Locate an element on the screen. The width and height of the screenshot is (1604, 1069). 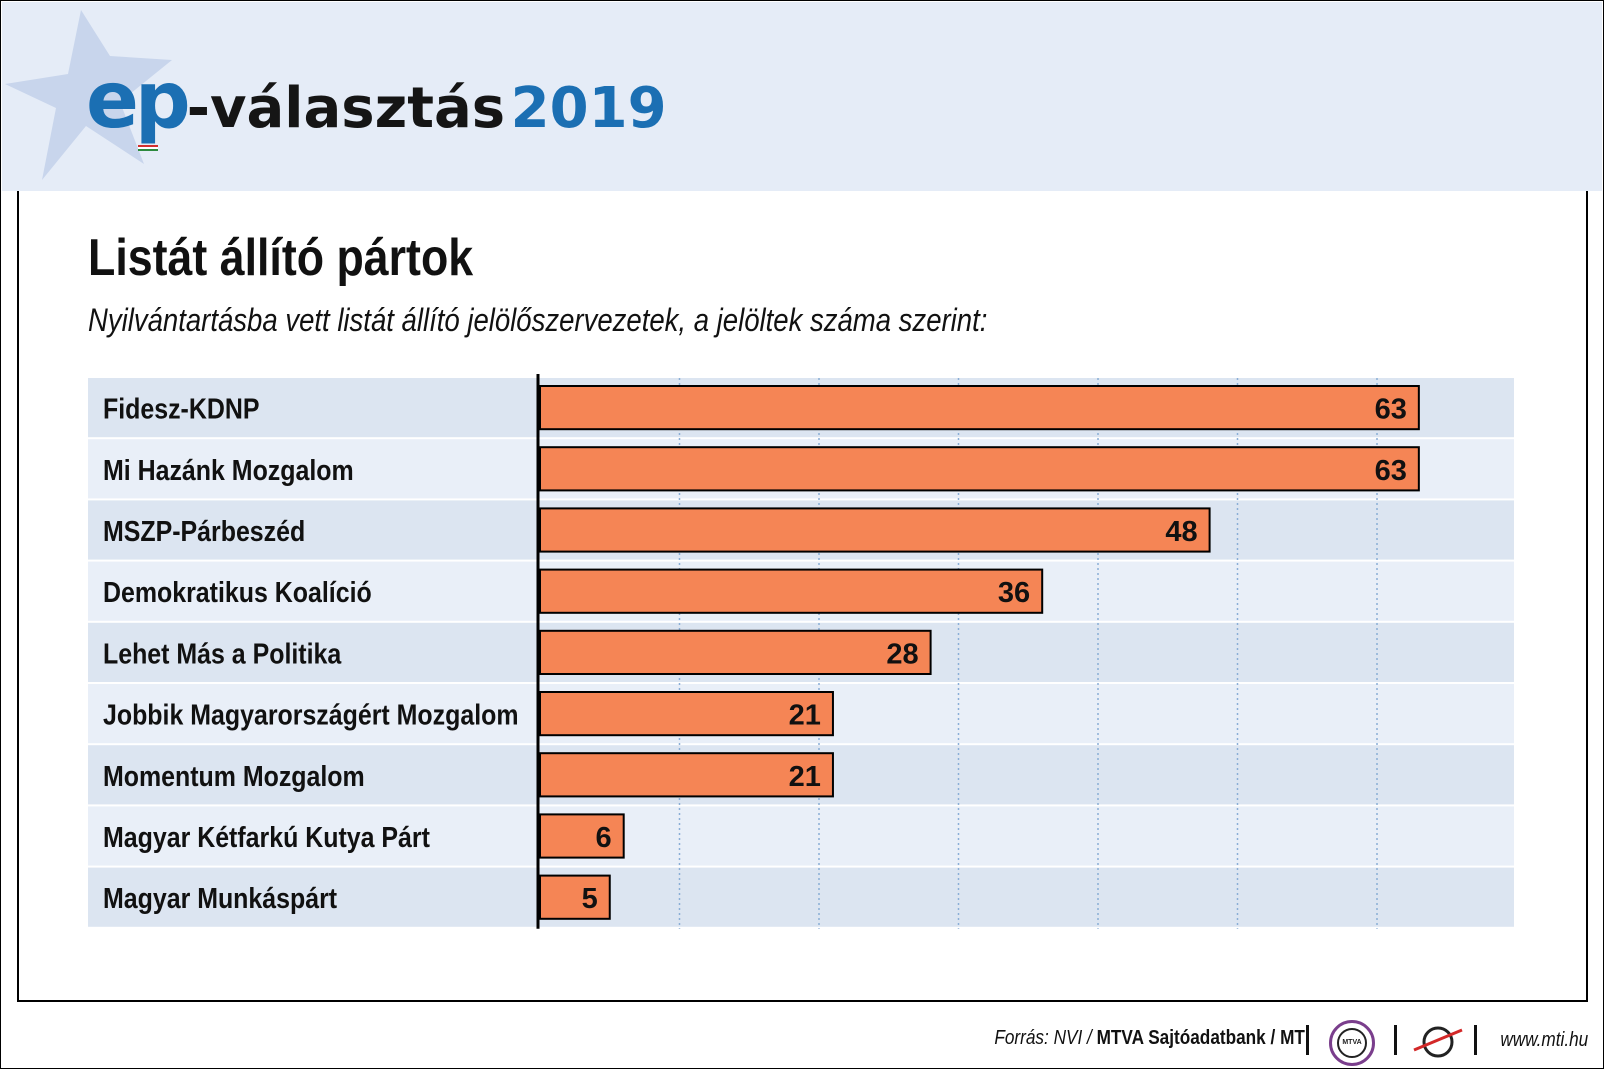
category-label: Magyar Munkáspárt is located at coordinates (220, 898).